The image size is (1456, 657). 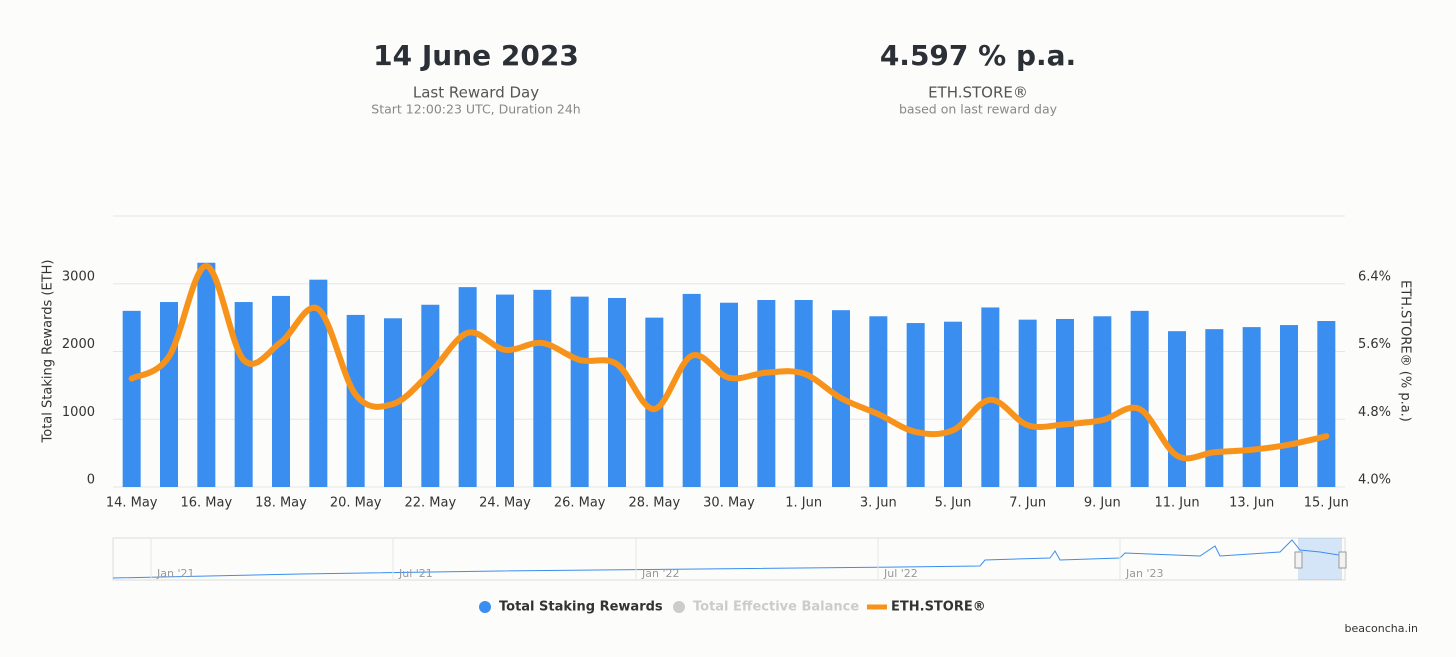 What do you see at coordinates (78, 276) in the screenshot?
I see `y-tick-label: 3000` at bounding box center [78, 276].